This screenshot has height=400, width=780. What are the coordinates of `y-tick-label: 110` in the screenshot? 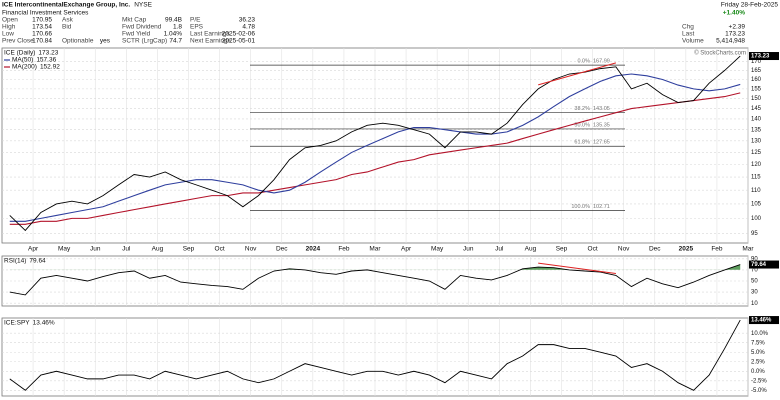 It's located at (756, 191).